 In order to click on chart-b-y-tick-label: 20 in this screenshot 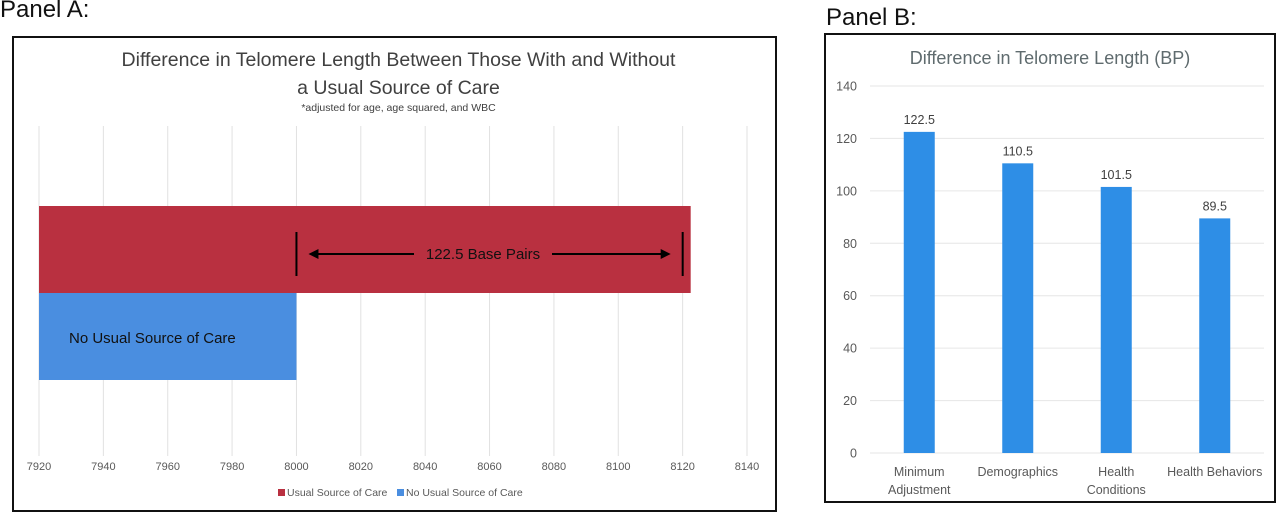, I will do `click(850, 401)`.